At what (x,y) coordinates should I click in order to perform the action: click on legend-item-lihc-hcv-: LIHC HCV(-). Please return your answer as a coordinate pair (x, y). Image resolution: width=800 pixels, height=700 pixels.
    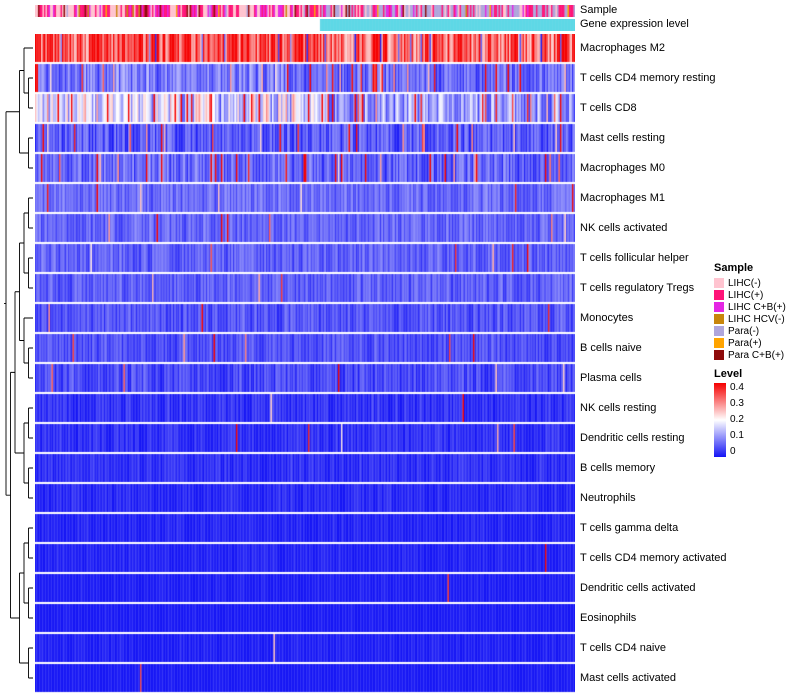
    Looking at the image, I should click on (757, 319).